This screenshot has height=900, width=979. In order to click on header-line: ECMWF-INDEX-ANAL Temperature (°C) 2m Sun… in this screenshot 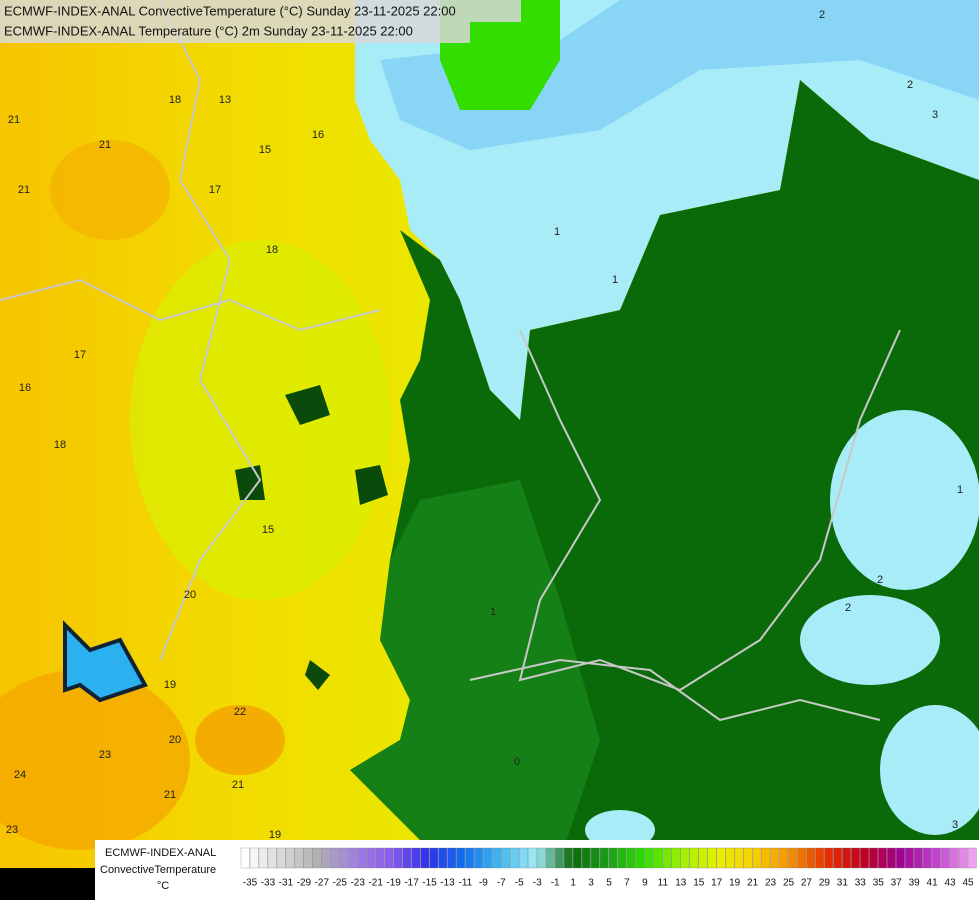, I will do `click(208, 30)`.